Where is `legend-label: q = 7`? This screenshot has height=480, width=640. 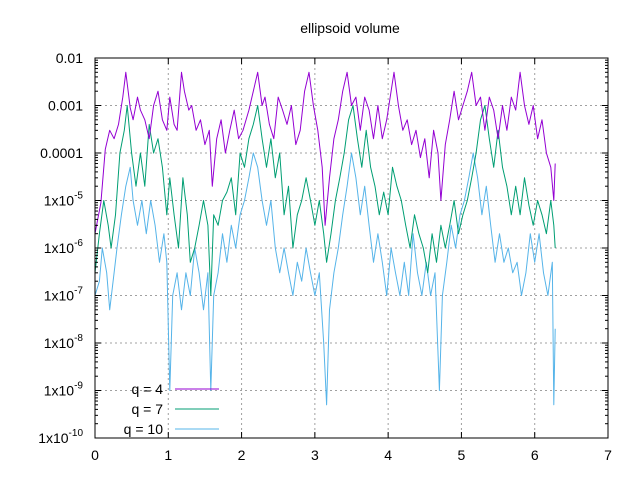
legend-label: q = 7 is located at coordinates (147, 409).